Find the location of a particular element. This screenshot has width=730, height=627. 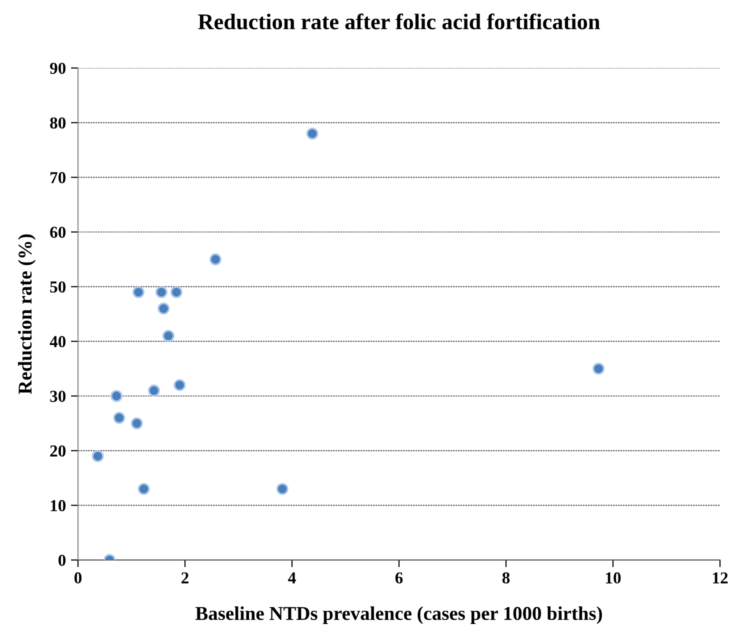

x-tick-label: 0 is located at coordinates (78, 578).